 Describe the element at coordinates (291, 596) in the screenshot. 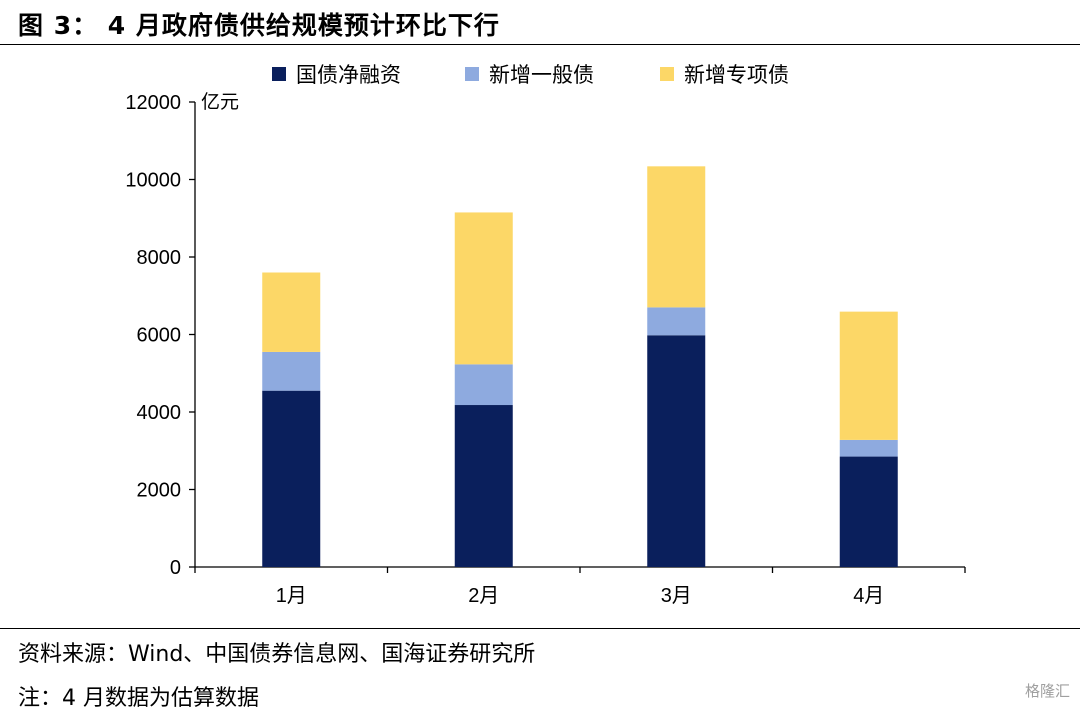

I see `x-tick-label: 1月` at that location.